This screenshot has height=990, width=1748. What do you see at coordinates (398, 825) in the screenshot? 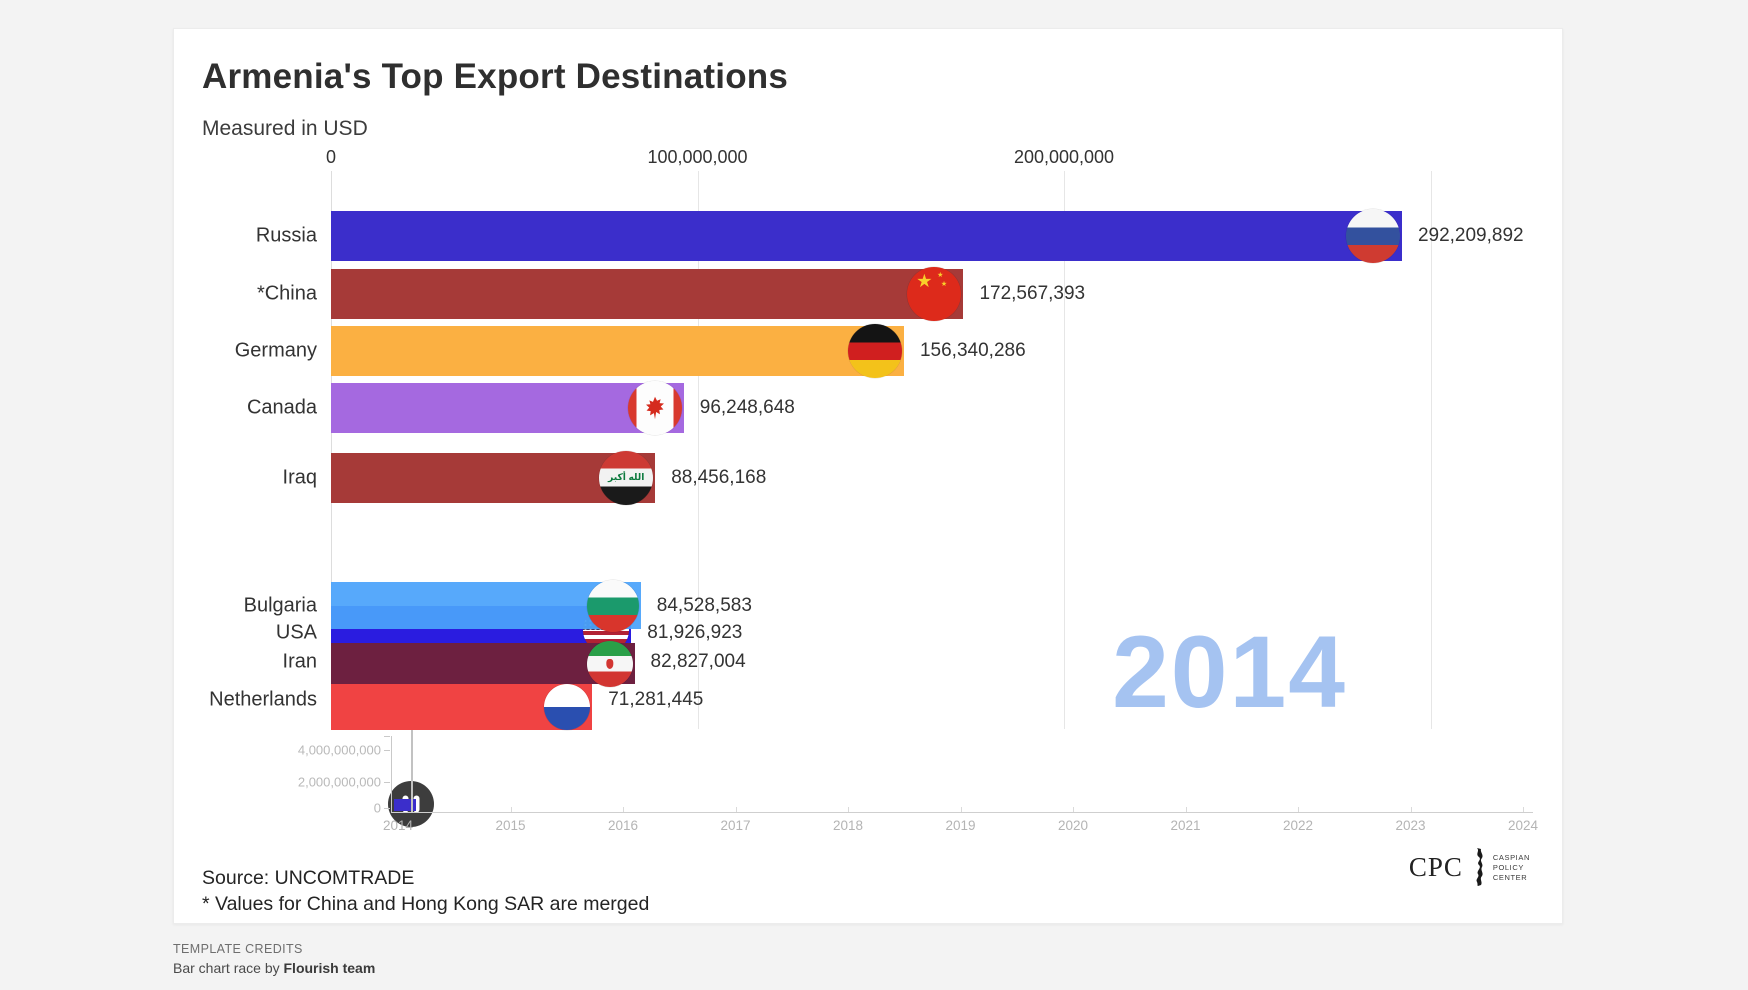
I see `timeline-year-label-2014: 2014` at bounding box center [398, 825].